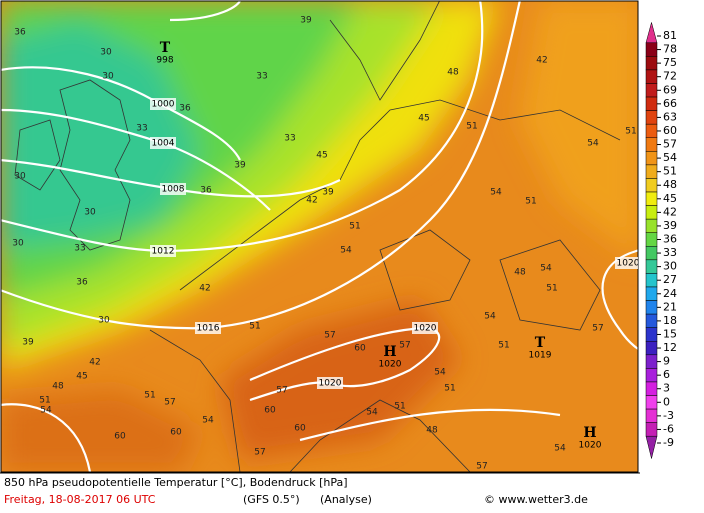 This screenshot has height=513, width=704. Describe the element at coordinates (173, 190) in the screenshot. I see `isobar-label: 1008` at that location.